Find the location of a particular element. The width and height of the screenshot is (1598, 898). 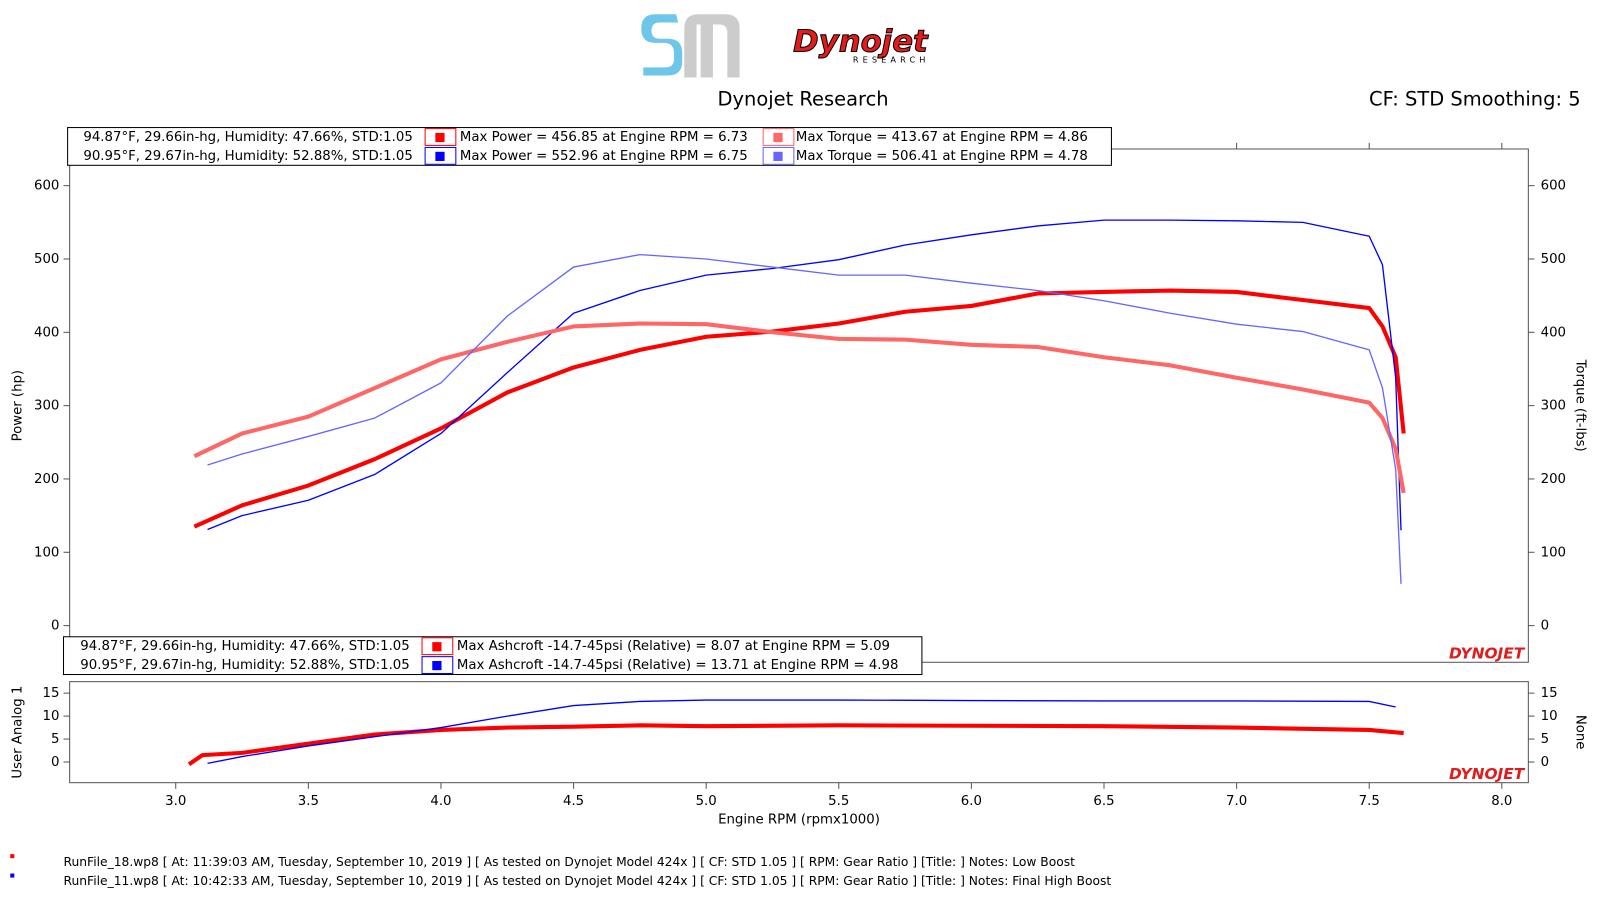

y-tick-label: 10 is located at coordinates (50, 716).